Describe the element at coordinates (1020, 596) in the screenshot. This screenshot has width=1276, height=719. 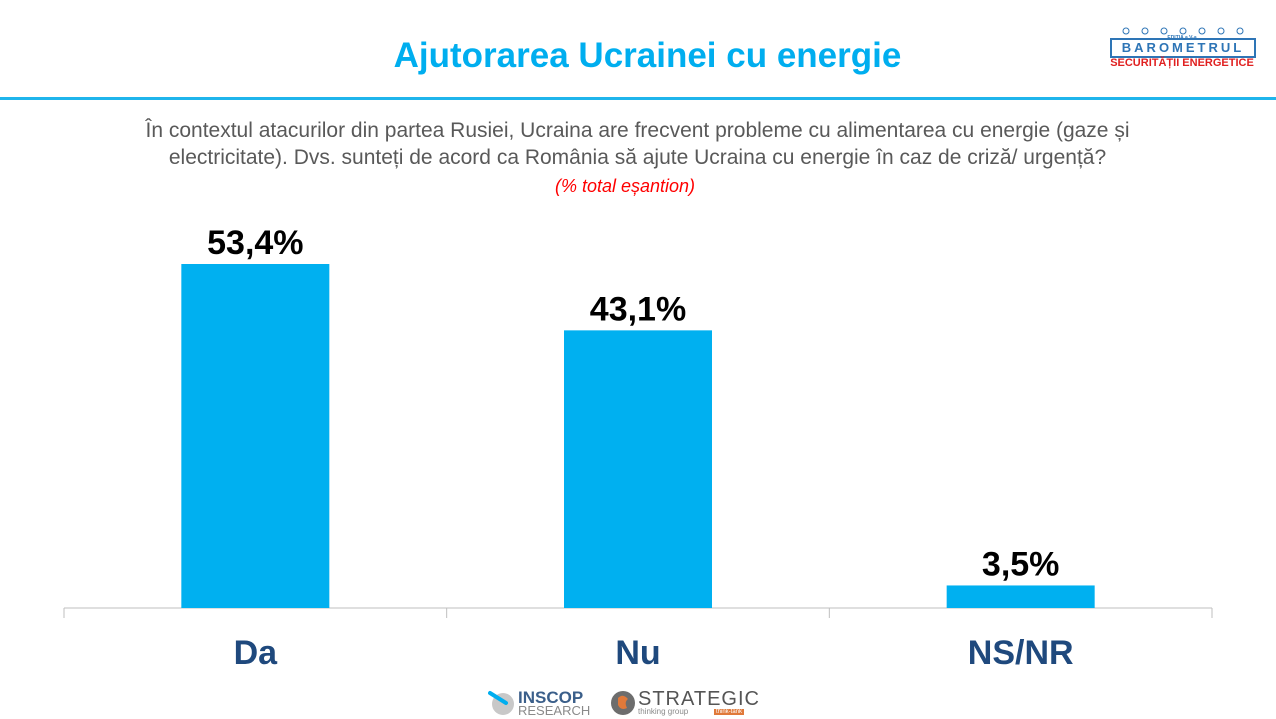
I see `bar-nsnr` at that location.